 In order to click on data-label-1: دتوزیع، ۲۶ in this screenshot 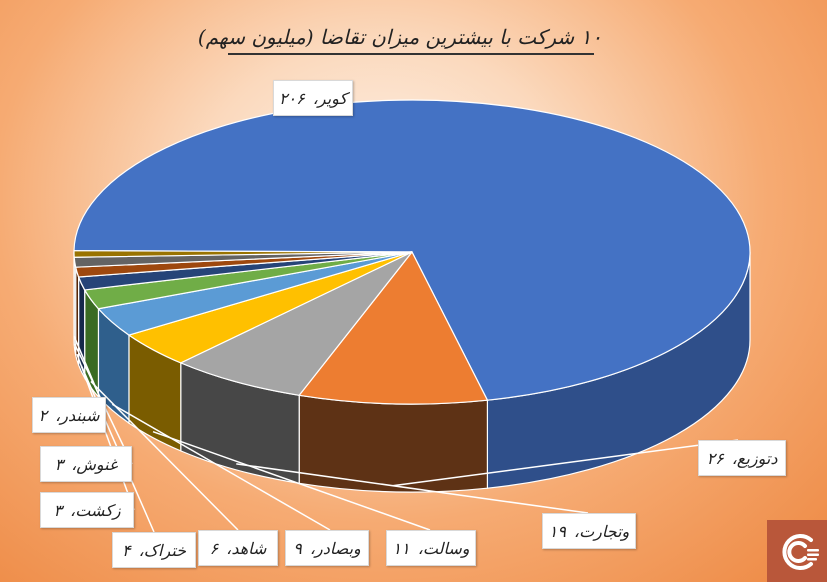, I will do `click(742, 458)`.